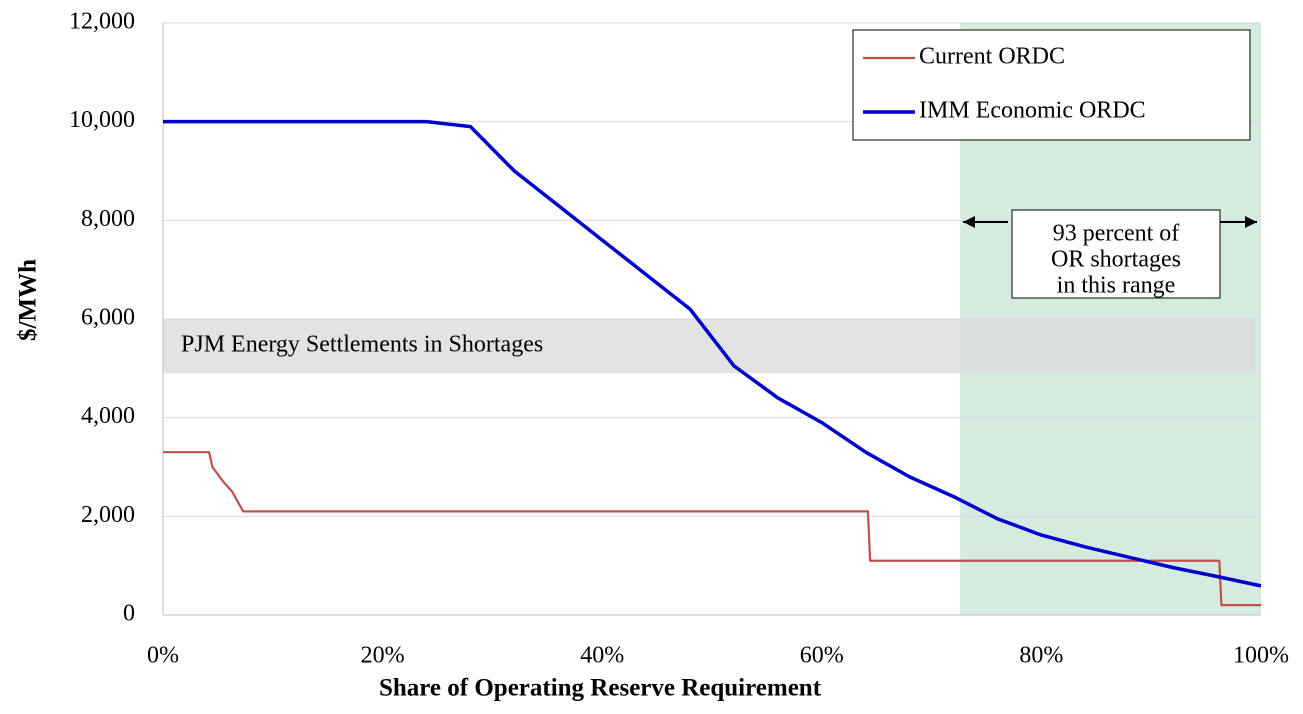 The image size is (1303, 714). What do you see at coordinates (129, 614) in the screenshot?
I see `y-tick-label: 0` at bounding box center [129, 614].